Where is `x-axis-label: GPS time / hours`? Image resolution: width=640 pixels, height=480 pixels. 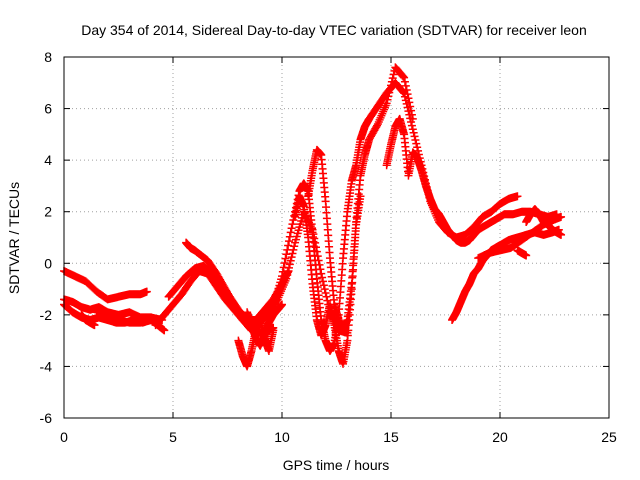
x-axis-label: GPS time / hours is located at coordinates (336, 465).